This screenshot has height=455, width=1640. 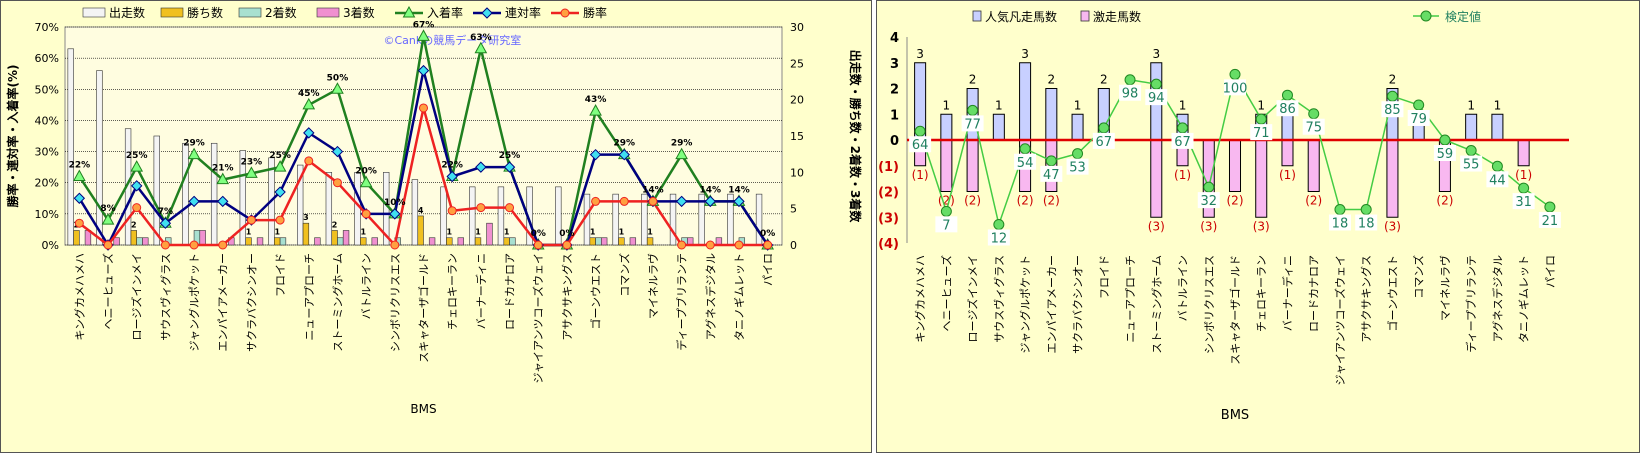 I want to click on x-tick-label: キングカメハメハ, so click(x=920, y=299).